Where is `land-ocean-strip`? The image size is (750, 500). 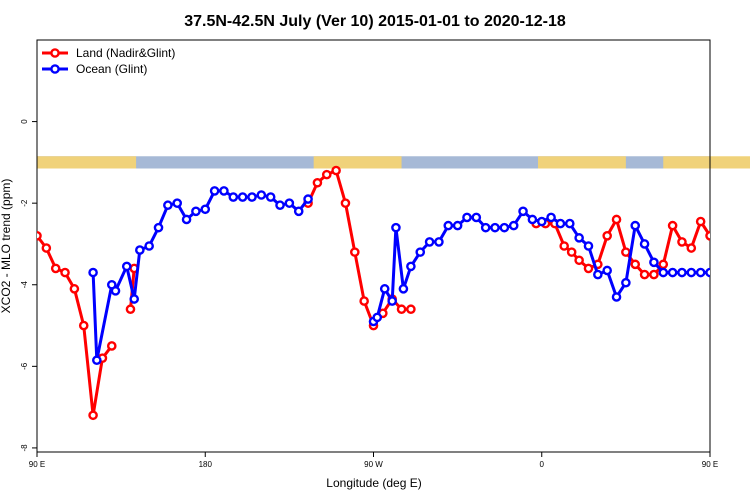 land-ocean-strip is located at coordinates (393, 162).